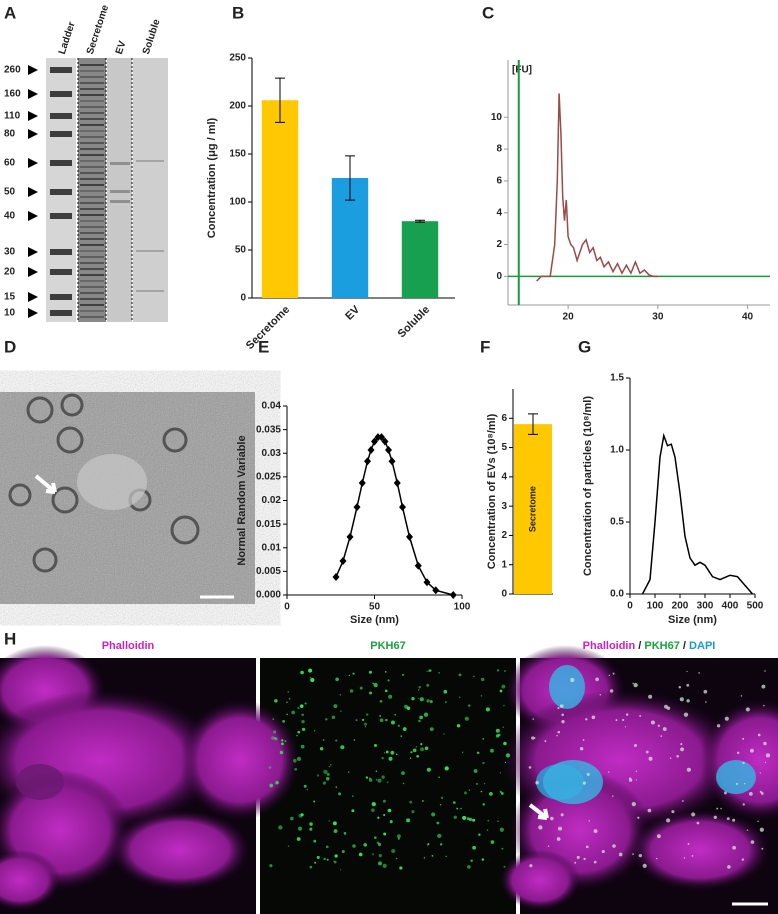 The image size is (778, 914). Describe the element at coordinates (499, 212) in the screenshot. I see `y-tick-label: 4` at that location.